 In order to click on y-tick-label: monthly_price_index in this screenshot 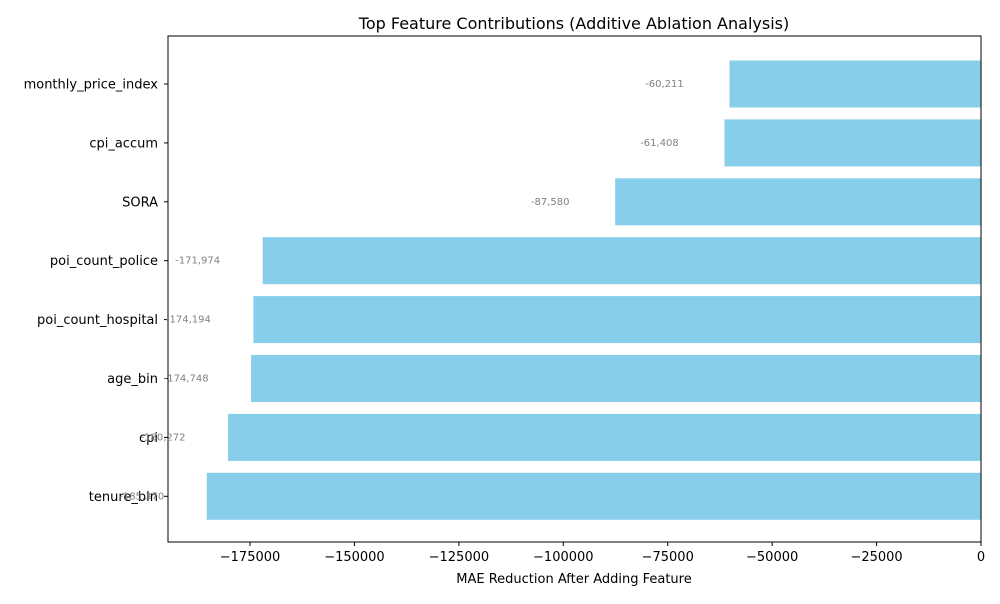, I will do `click(91, 85)`.